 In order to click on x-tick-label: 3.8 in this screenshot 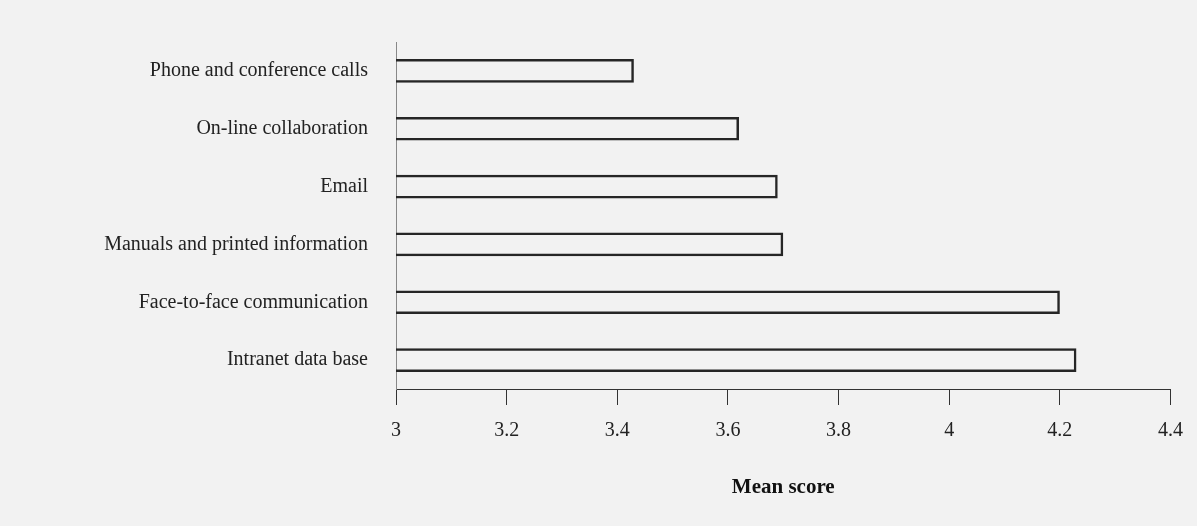, I will do `click(839, 429)`.